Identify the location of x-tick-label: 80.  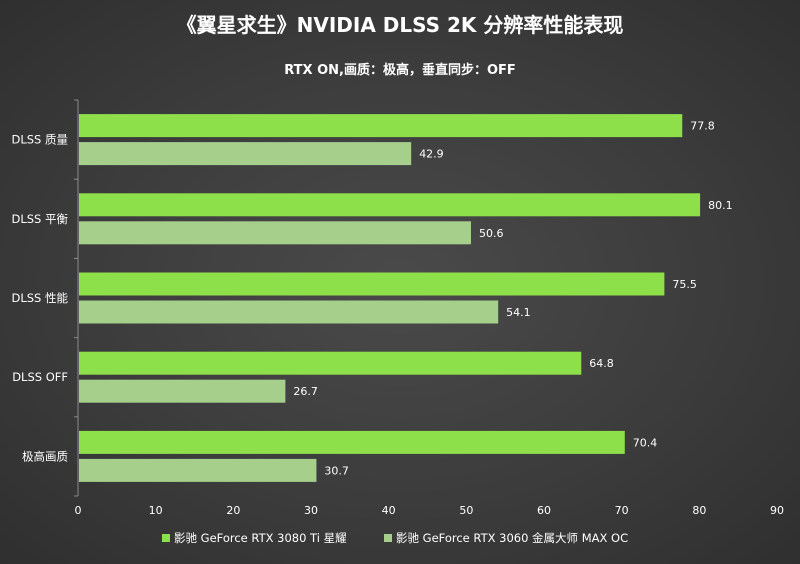
(699, 510).